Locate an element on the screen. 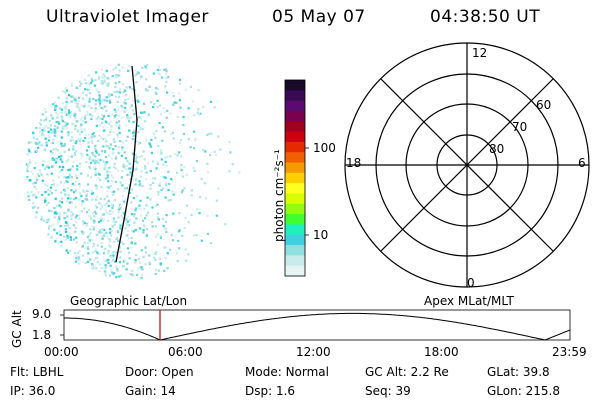 The width and height of the screenshot is (600, 400). colorbar-band is located at coordinates (295, 137).